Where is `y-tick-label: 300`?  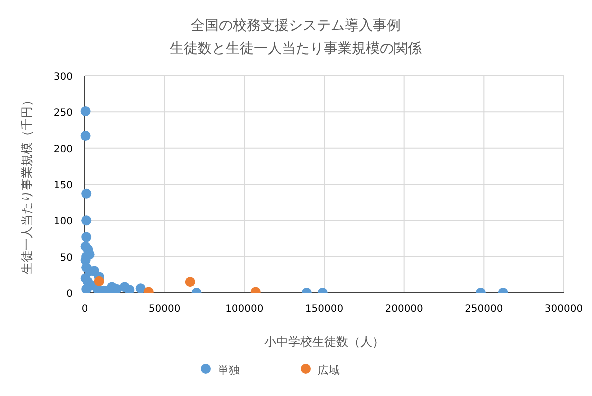 y-tick-label: 300 is located at coordinates (63, 77).